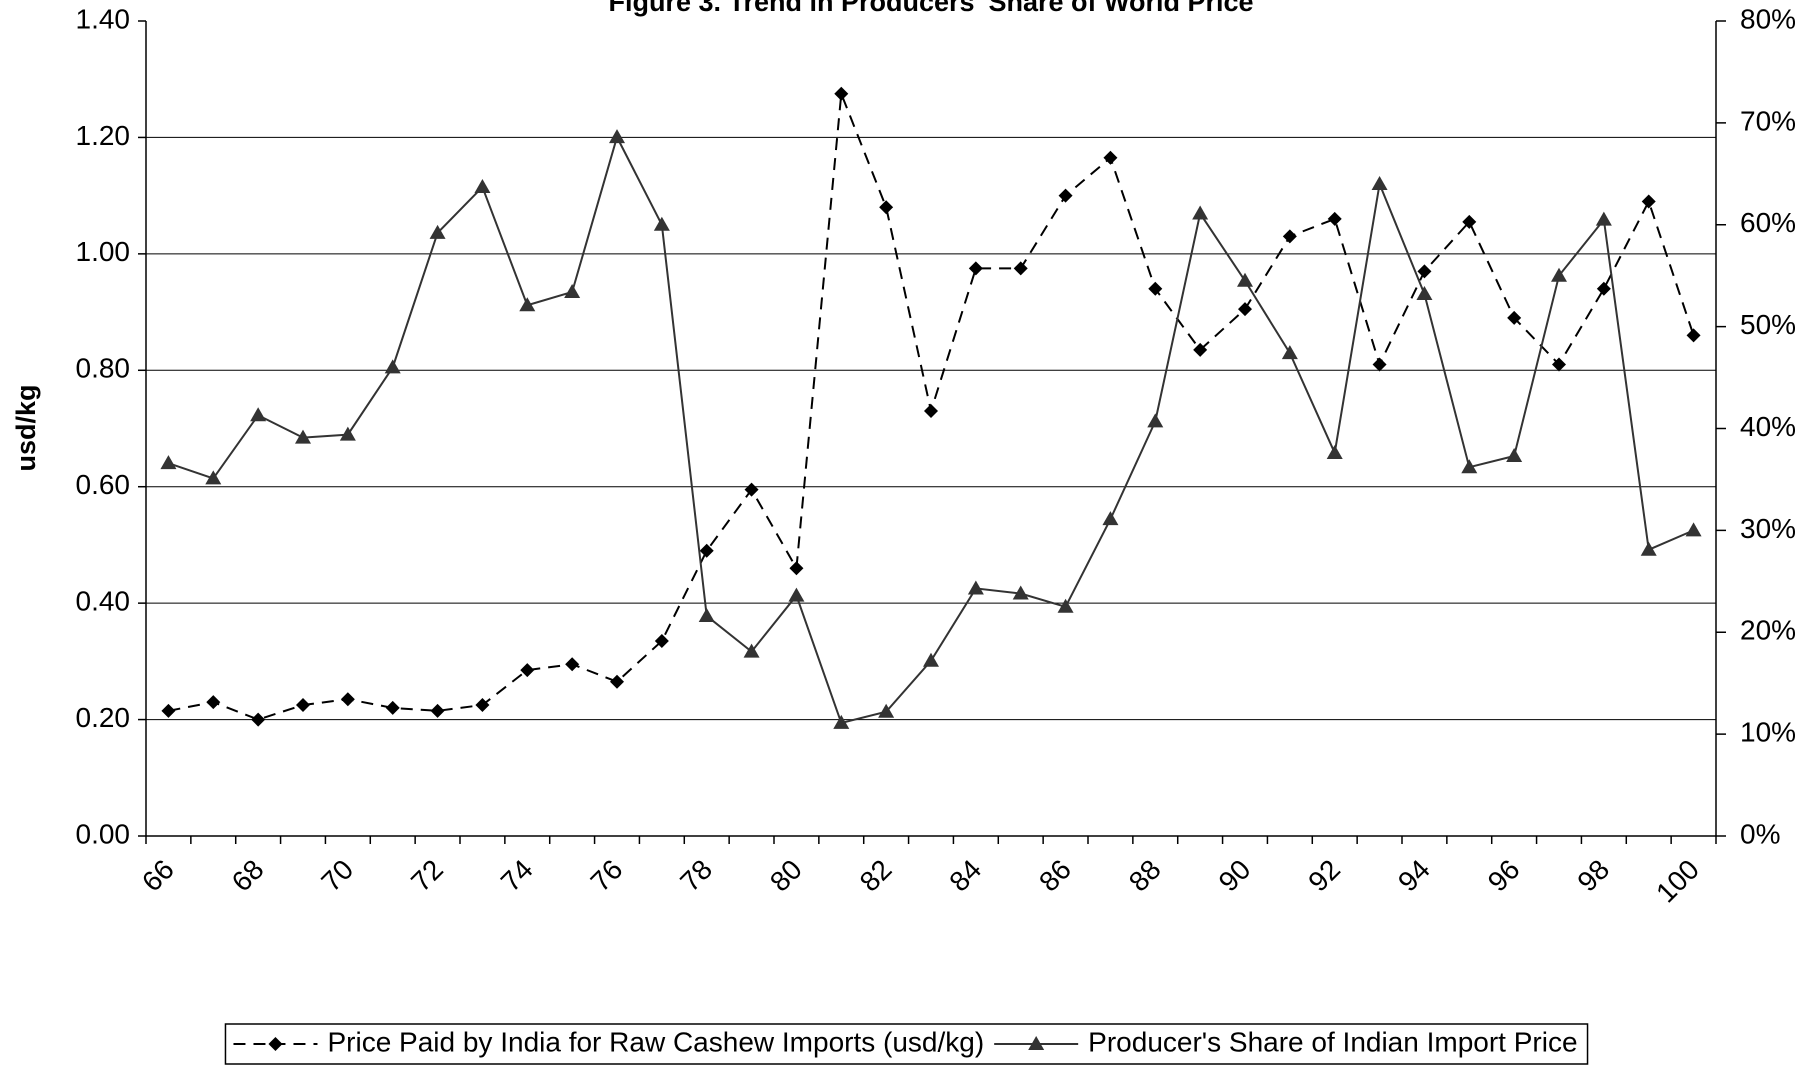 The height and width of the screenshot is (1065, 1813). What do you see at coordinates (103, 251) in the screenshot?
I see `y-tick-label: 1.00` at bounding box center [103, 251].